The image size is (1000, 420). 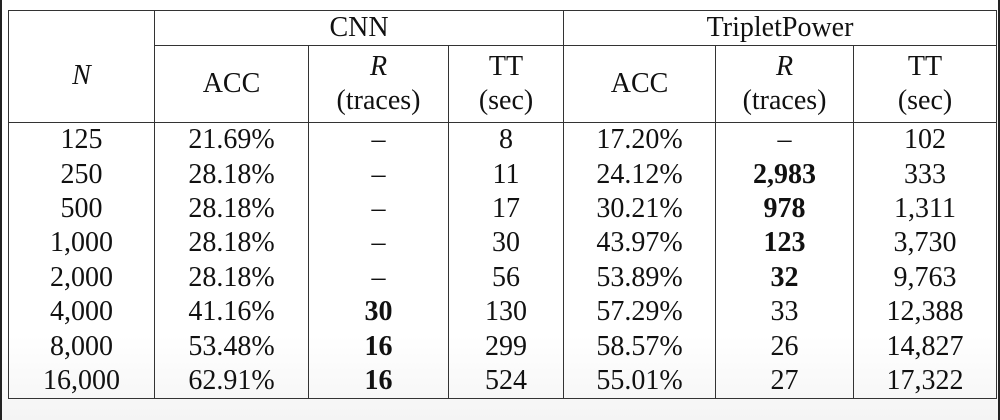 What do you see at coordinates (925, 66) in the screenshot?
I see `header-tp-tt-label: TT` at bounding box center [925, 66].